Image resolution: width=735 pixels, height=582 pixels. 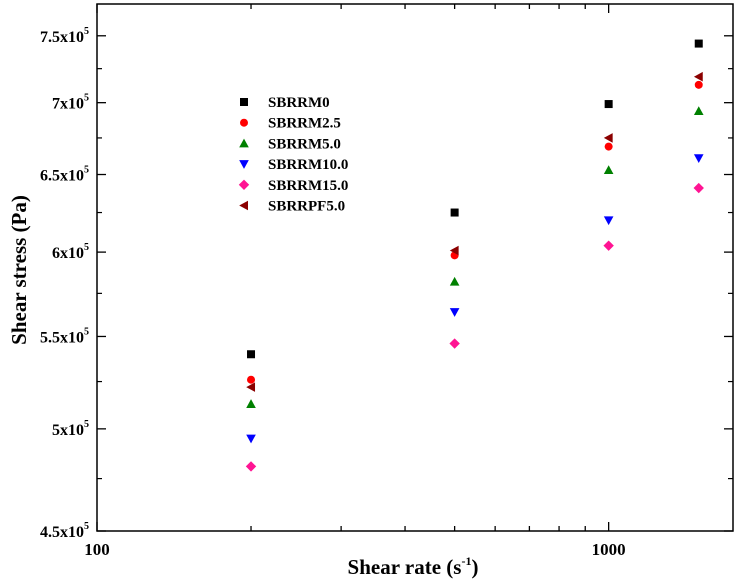 What do you see at coordinates (304, 144) in the screenshot?
I see `legend-label: SBRRM5.0` at bounding box center [304, 144].